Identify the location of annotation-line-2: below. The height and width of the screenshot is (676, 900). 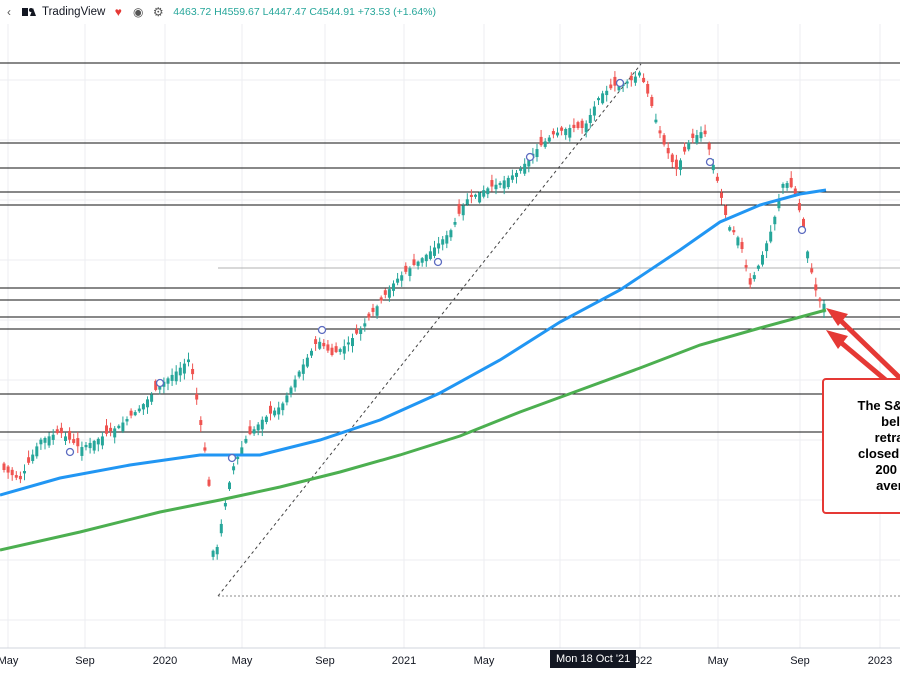
(890, 421).